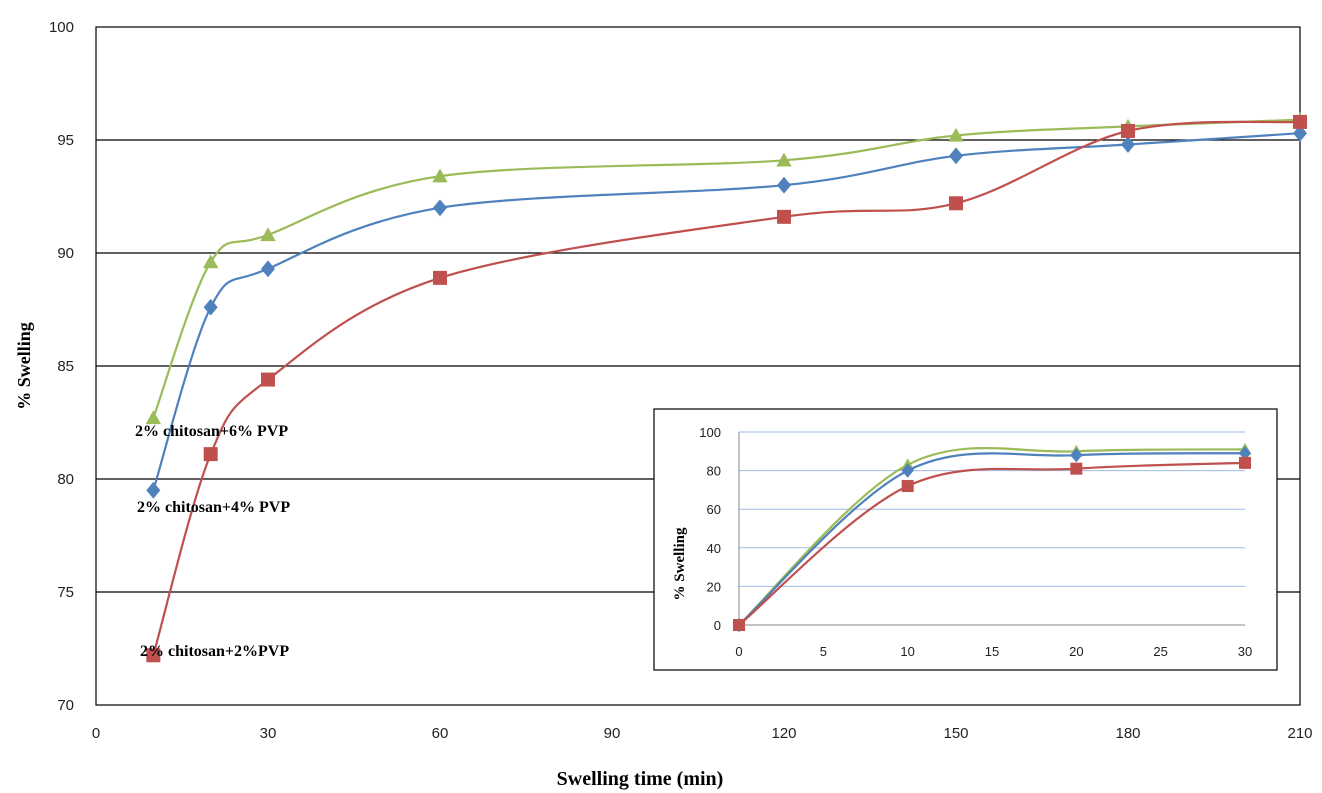 This screenshot has width=1322, height=793. I want to click on inset-series, so click(992, 537).